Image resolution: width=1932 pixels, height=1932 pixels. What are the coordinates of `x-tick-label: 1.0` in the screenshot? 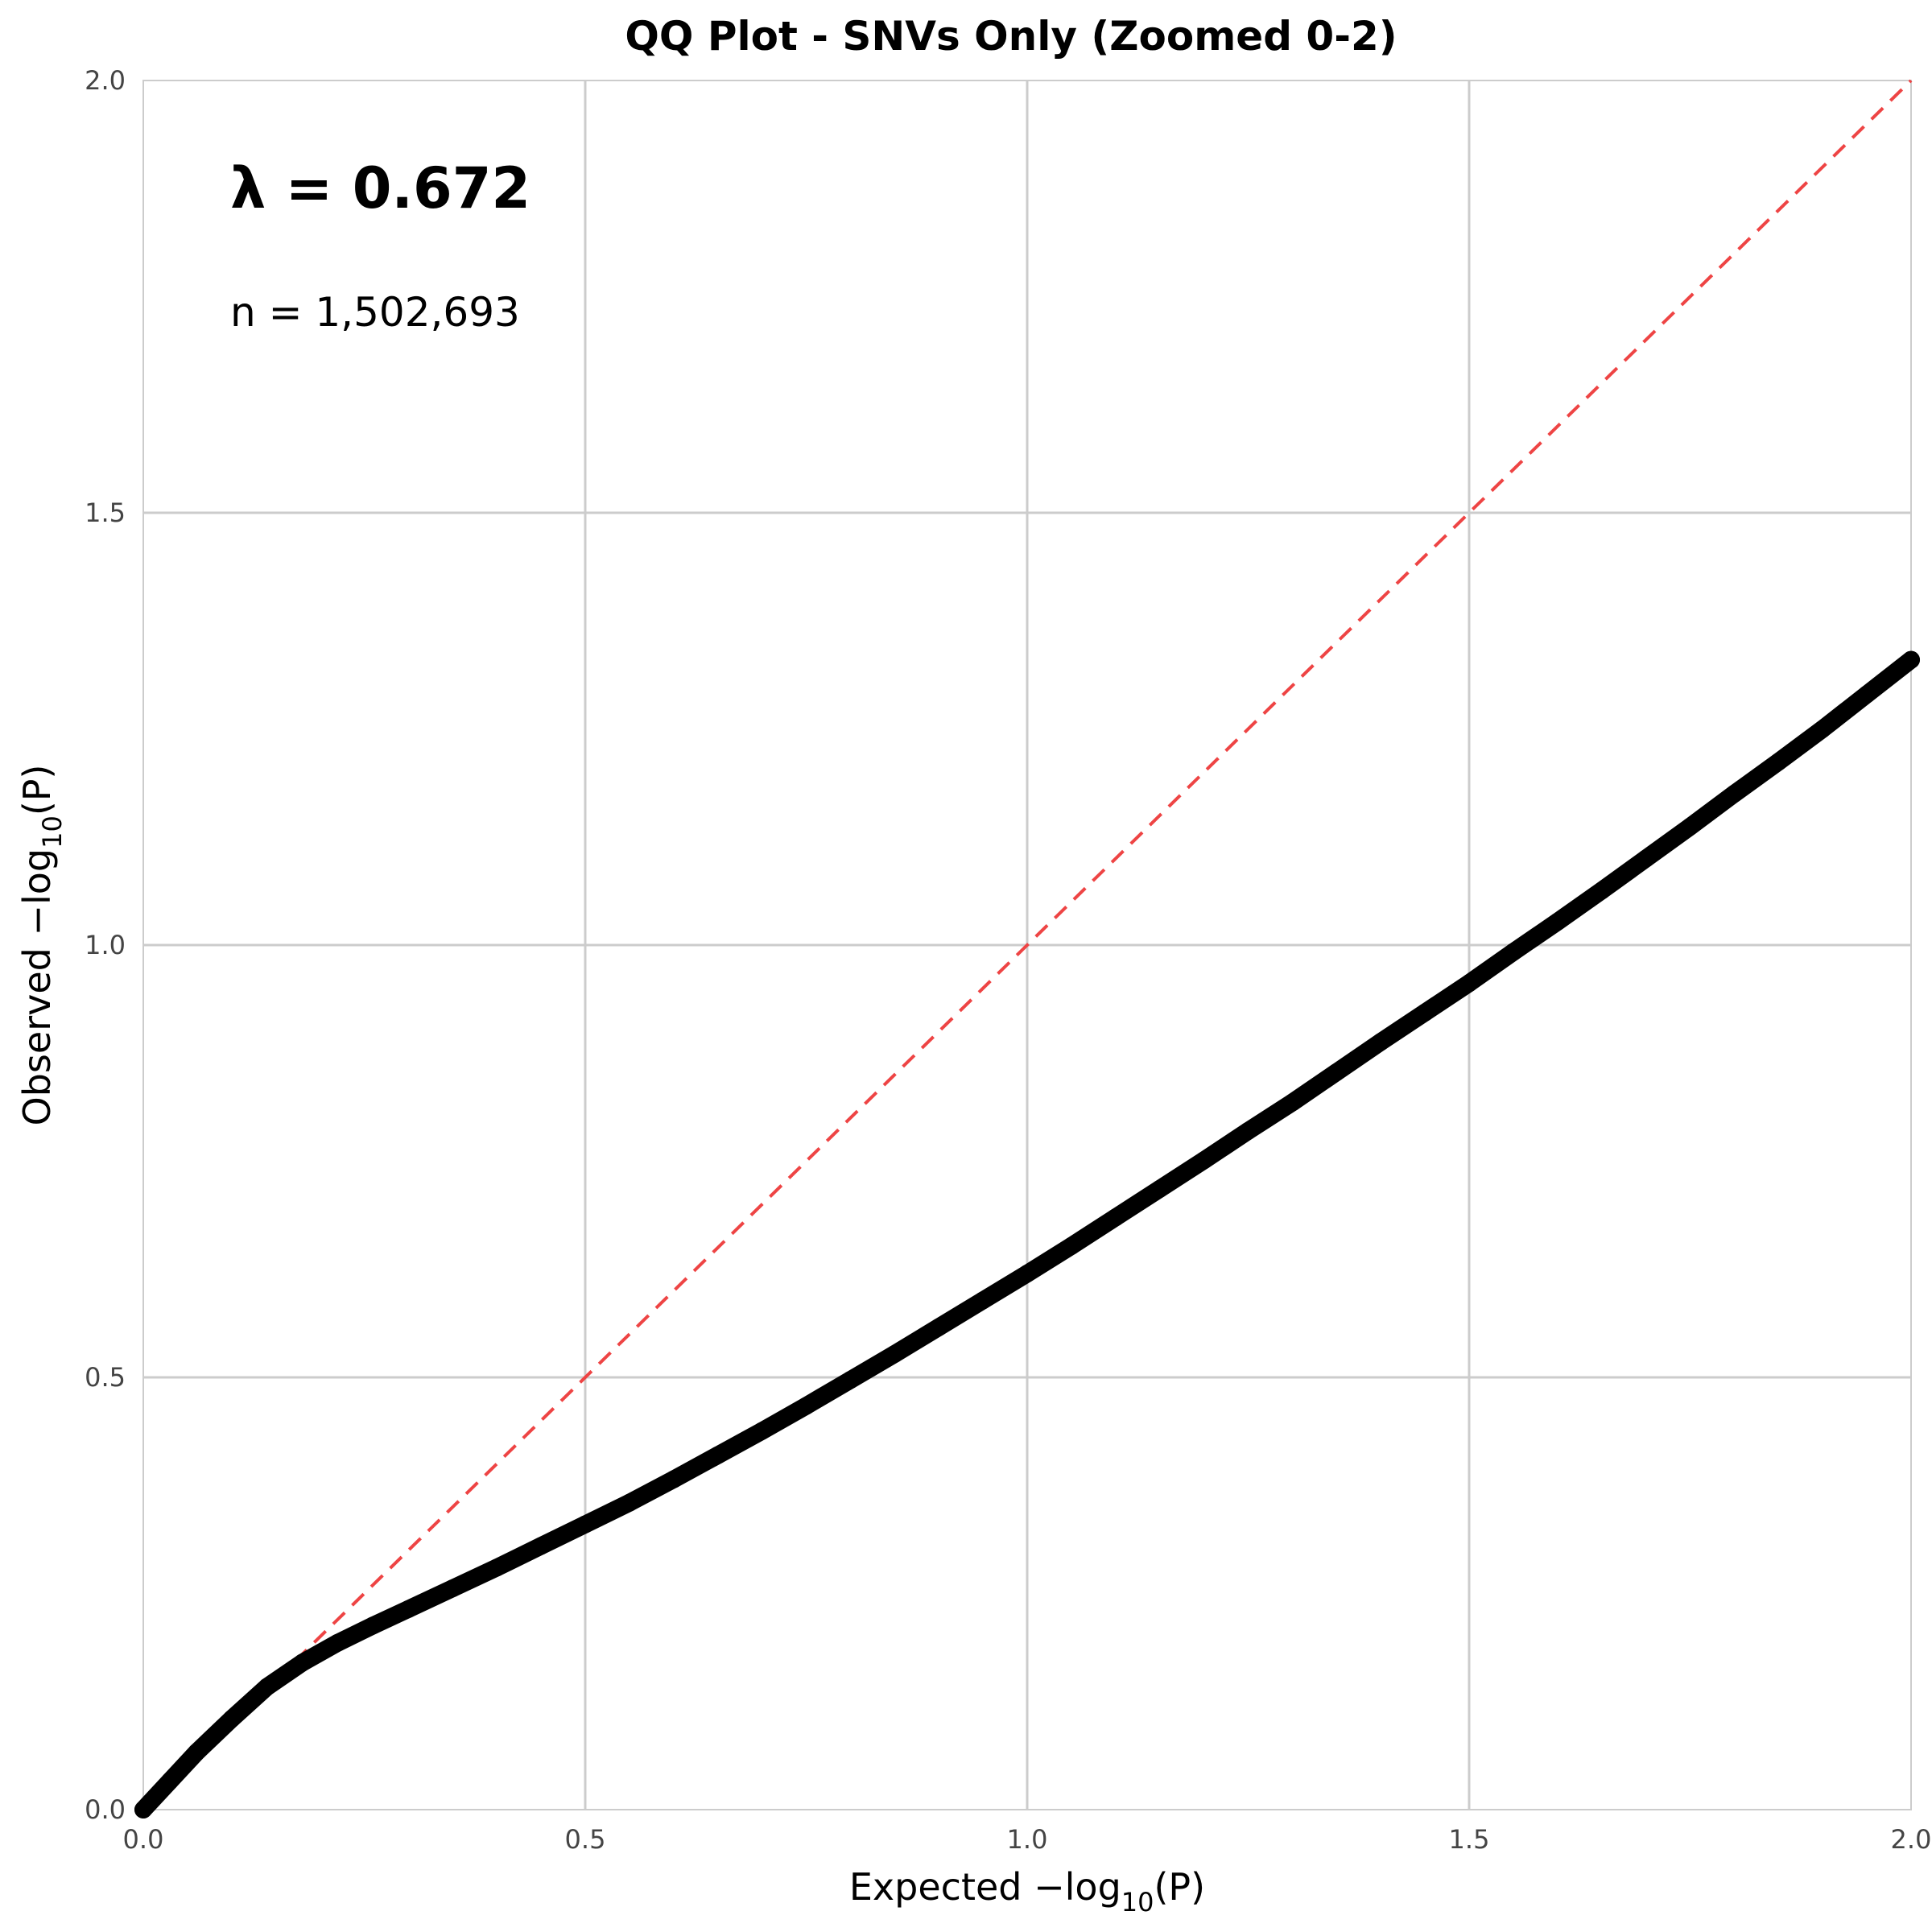 It's located at (1027, 1839).